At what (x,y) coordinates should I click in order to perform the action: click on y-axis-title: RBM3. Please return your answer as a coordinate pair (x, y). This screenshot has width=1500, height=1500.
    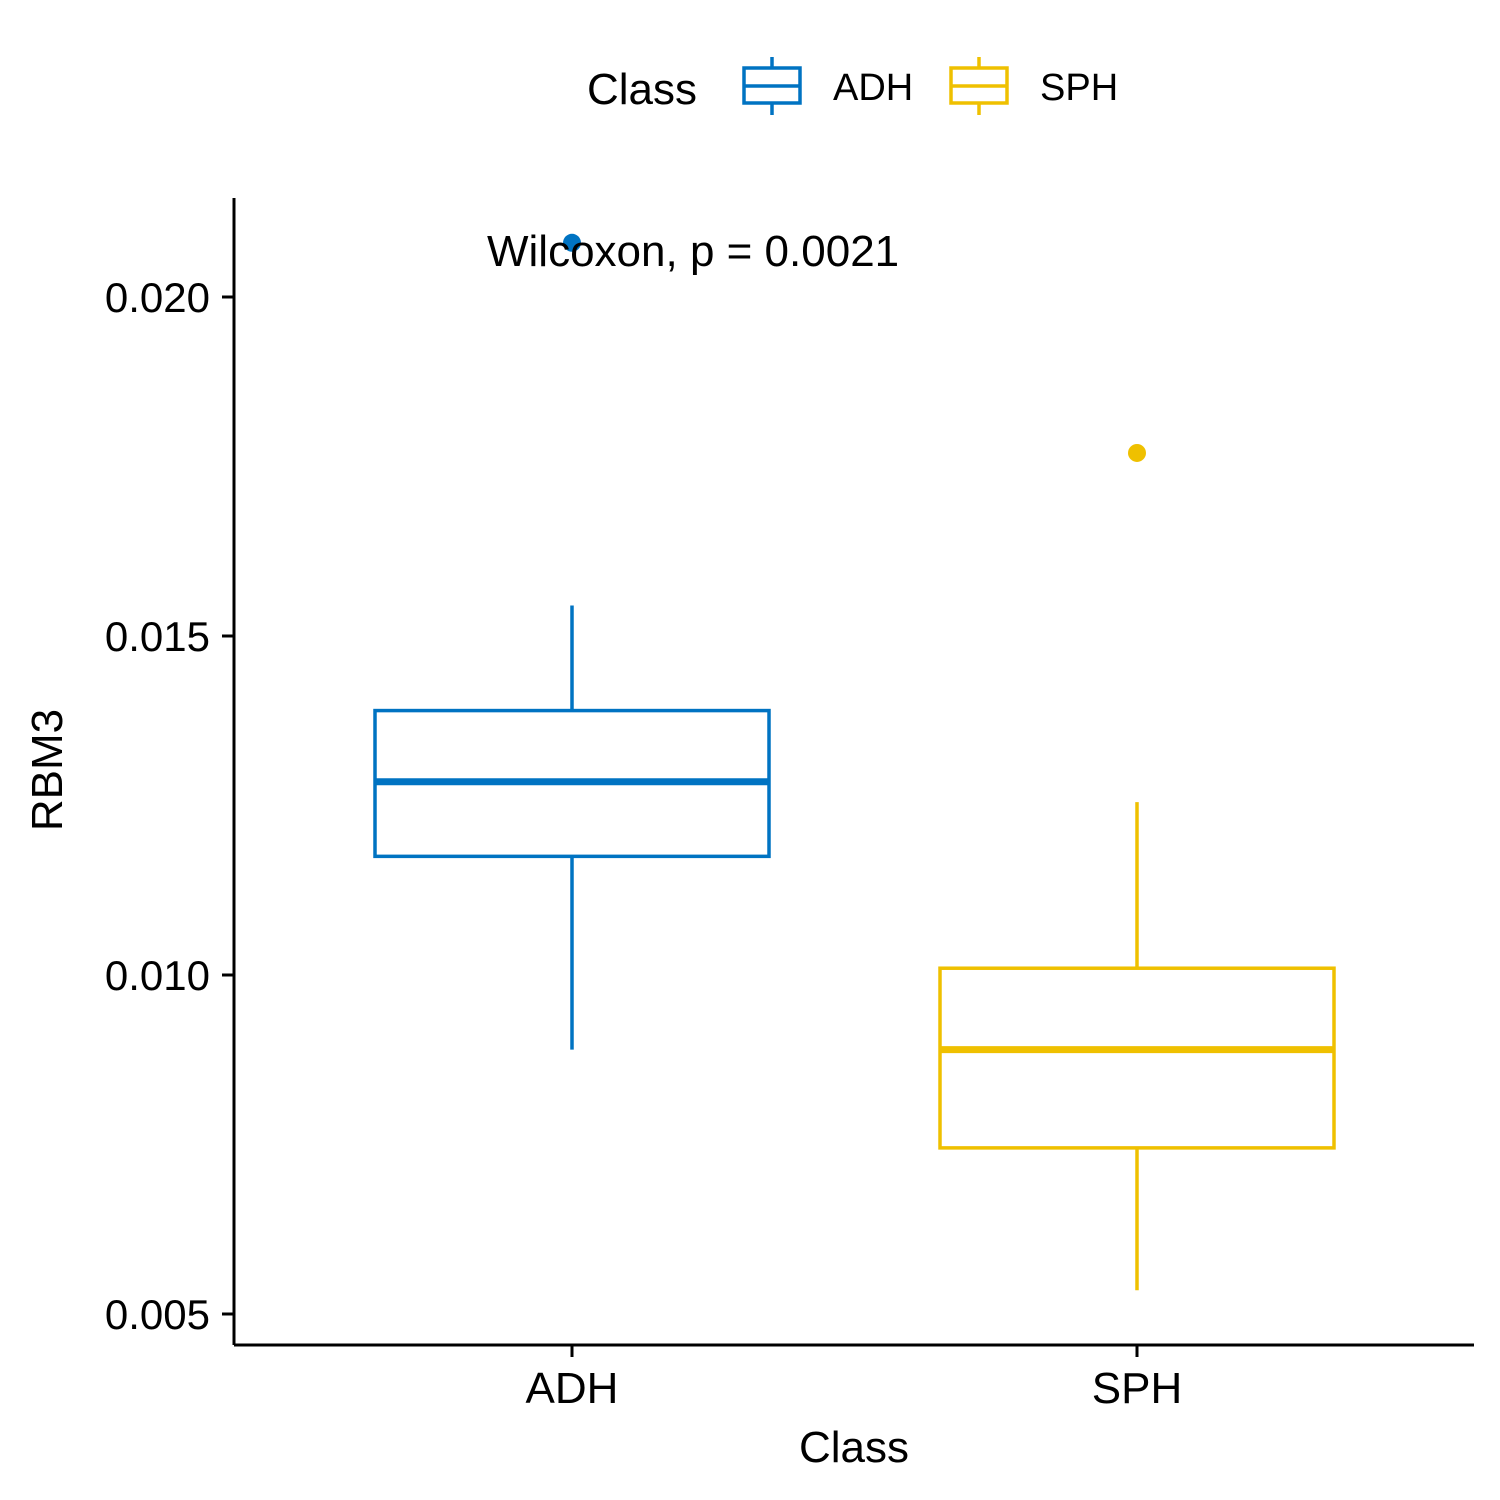
    Looking at the image, I should click on (47, 770).